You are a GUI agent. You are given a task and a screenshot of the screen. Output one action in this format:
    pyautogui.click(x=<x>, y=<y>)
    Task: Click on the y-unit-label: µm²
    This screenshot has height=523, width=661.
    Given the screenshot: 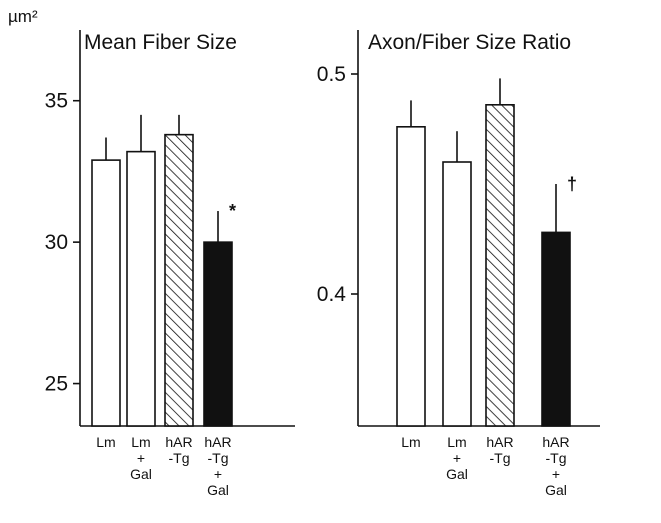 What is the action you would take?
    pyautogui.click(x=23, y=16)
    